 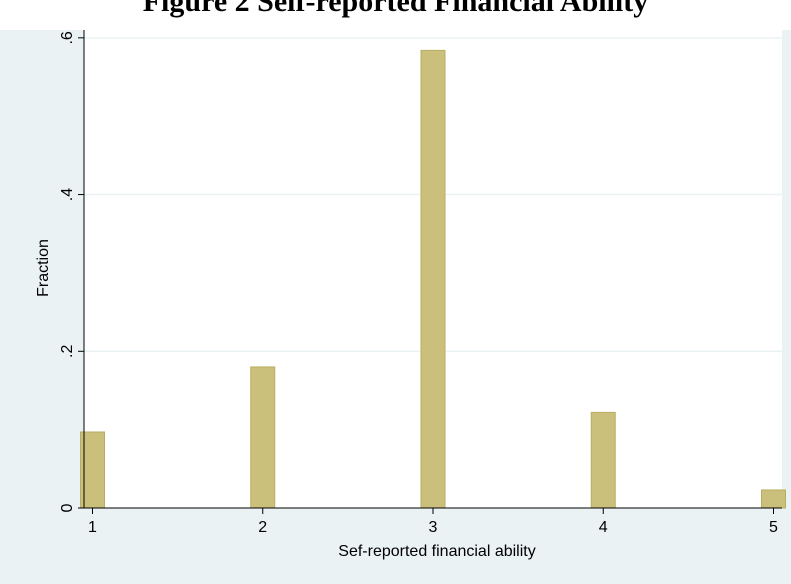 I want to click on x-tick-label: 5, so click(x=773, y=527).